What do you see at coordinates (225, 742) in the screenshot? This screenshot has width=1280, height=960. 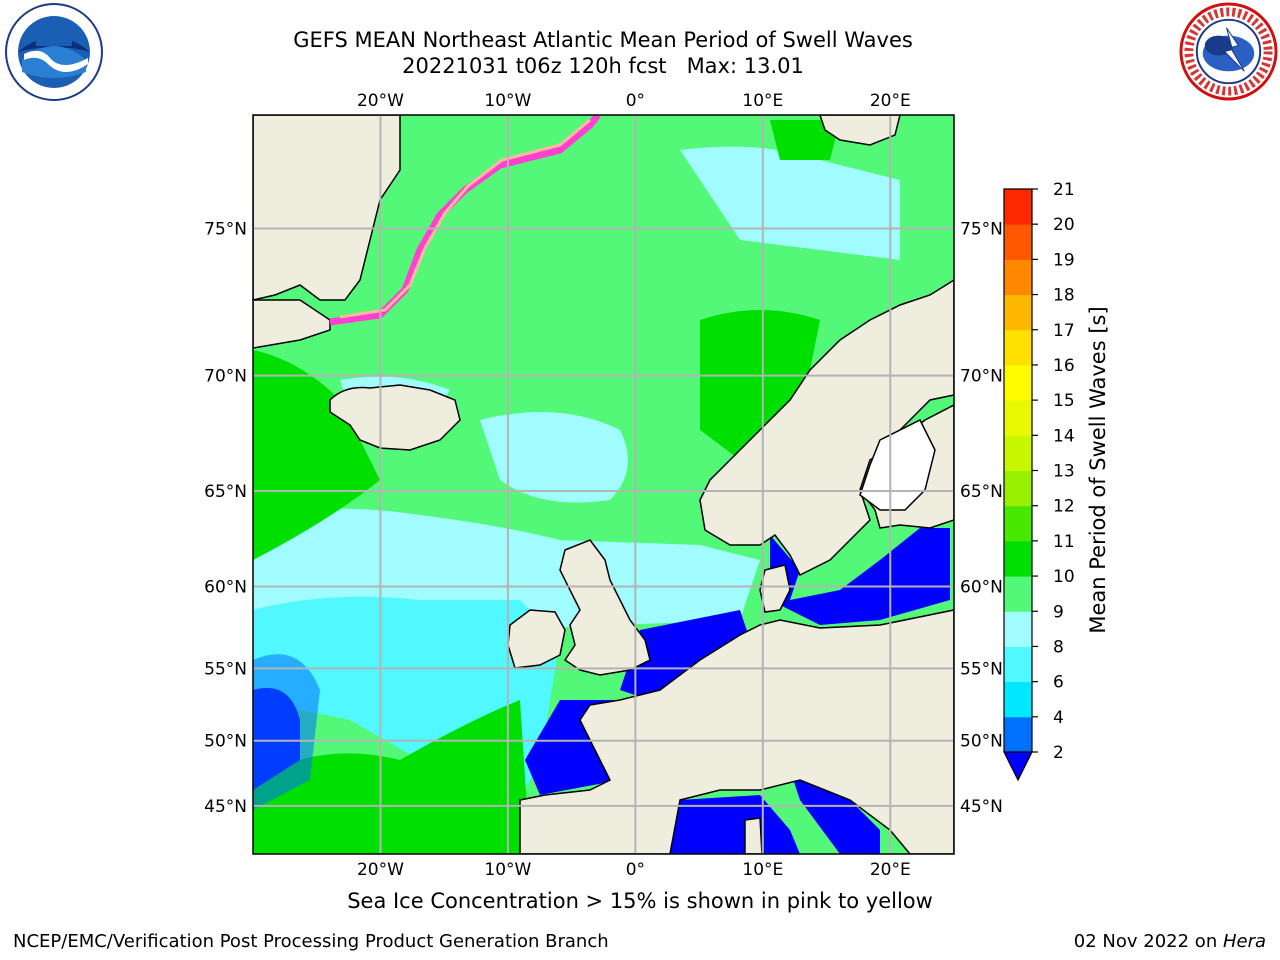 I see `lat-label-left: 50°N` at bounding box center [225, 742].